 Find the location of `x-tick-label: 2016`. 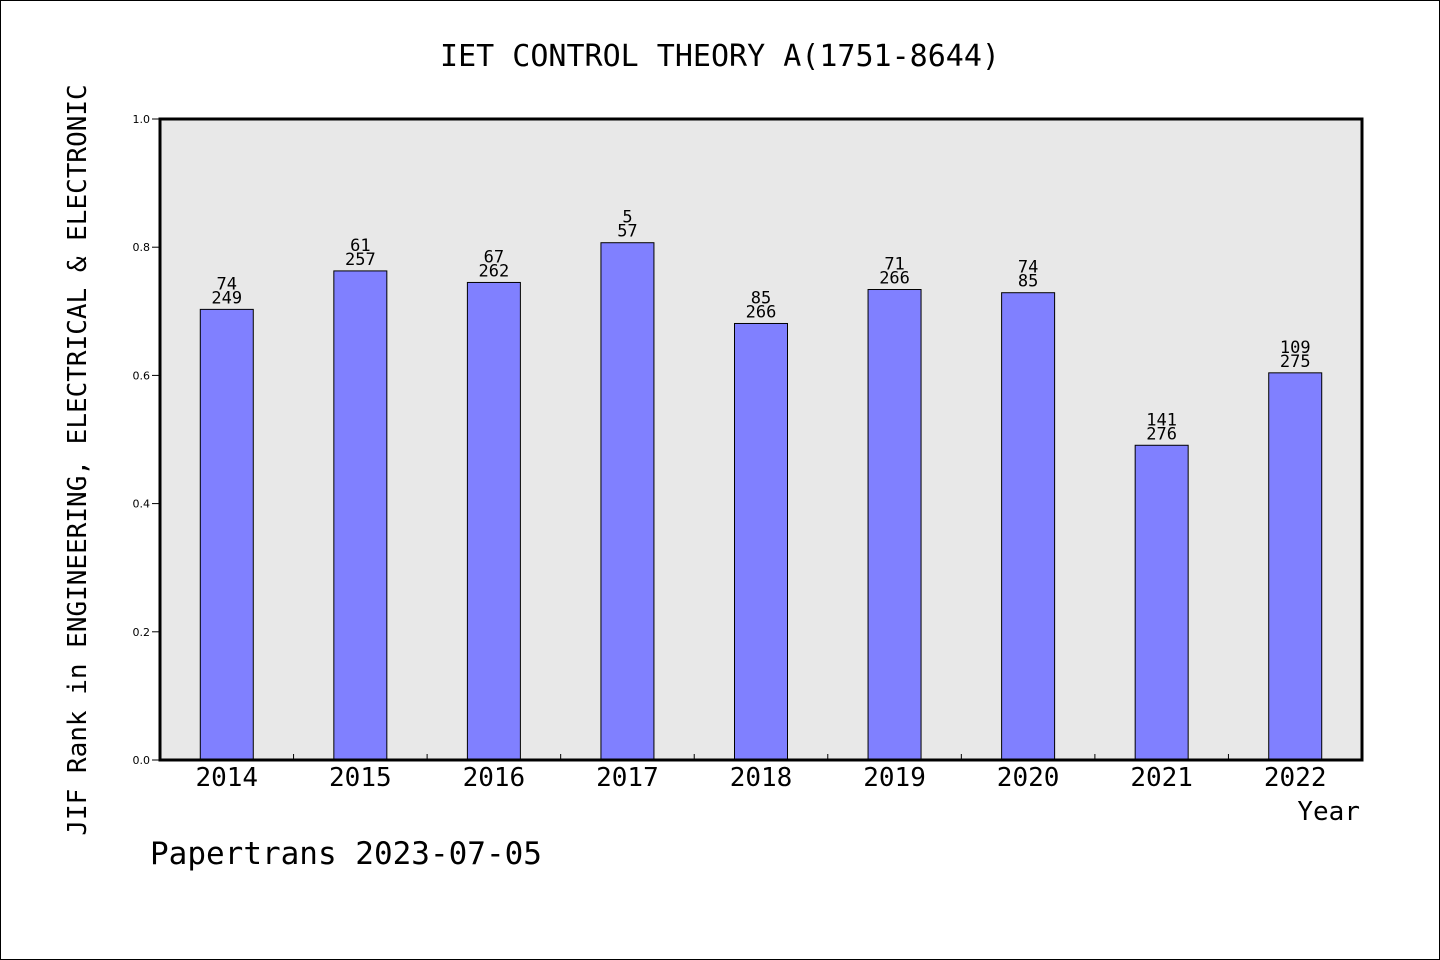

x-tick-label: 2016 is located at coordinates (494, 778).